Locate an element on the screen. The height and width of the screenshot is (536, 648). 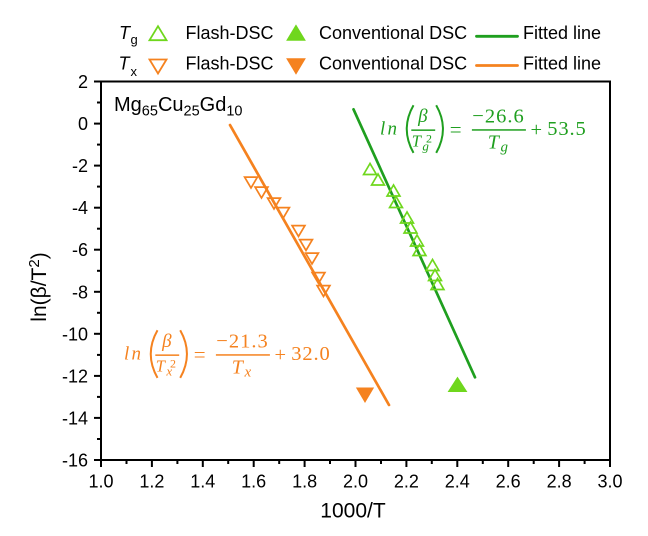
svg-text: 0 is located at coordinates (83, 124).